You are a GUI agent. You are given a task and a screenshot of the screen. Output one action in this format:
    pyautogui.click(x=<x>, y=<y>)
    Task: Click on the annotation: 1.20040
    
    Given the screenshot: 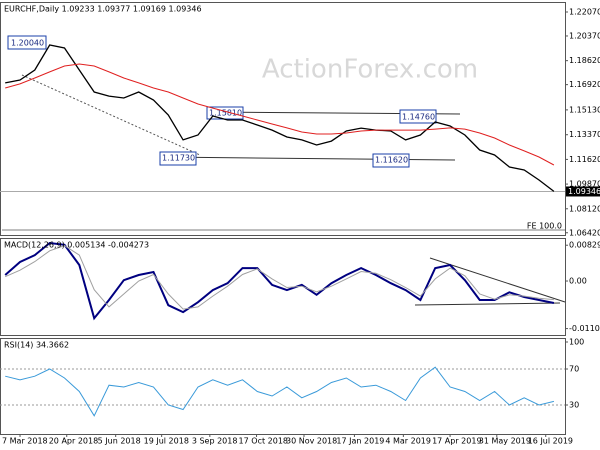 What is the action you would take?
    pyautogui.click(x=27, y=42)
    